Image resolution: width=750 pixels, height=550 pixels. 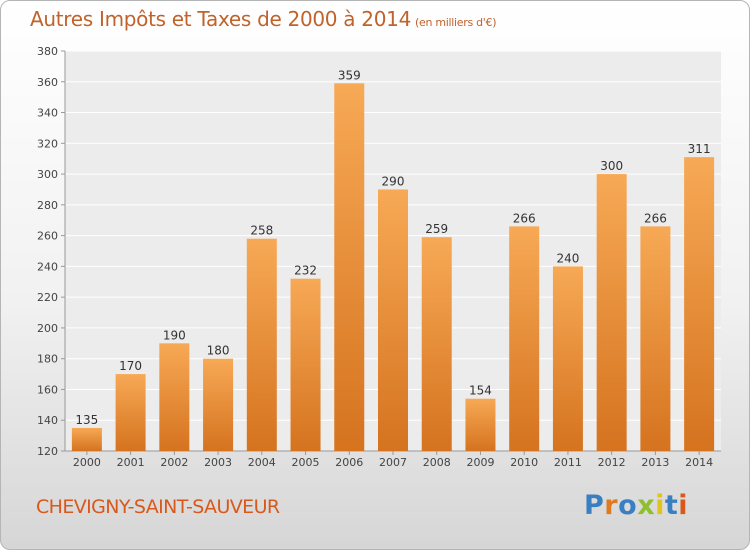 I want to click on data-label: 240, so click(x=567, y=258).